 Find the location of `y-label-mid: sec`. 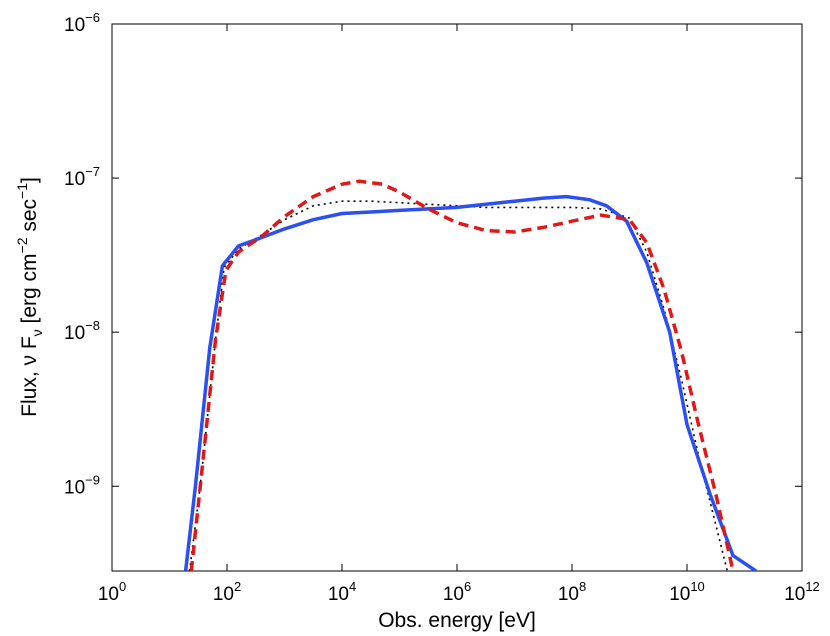

y-label-mid: sec is located at coordinates (29, 218).